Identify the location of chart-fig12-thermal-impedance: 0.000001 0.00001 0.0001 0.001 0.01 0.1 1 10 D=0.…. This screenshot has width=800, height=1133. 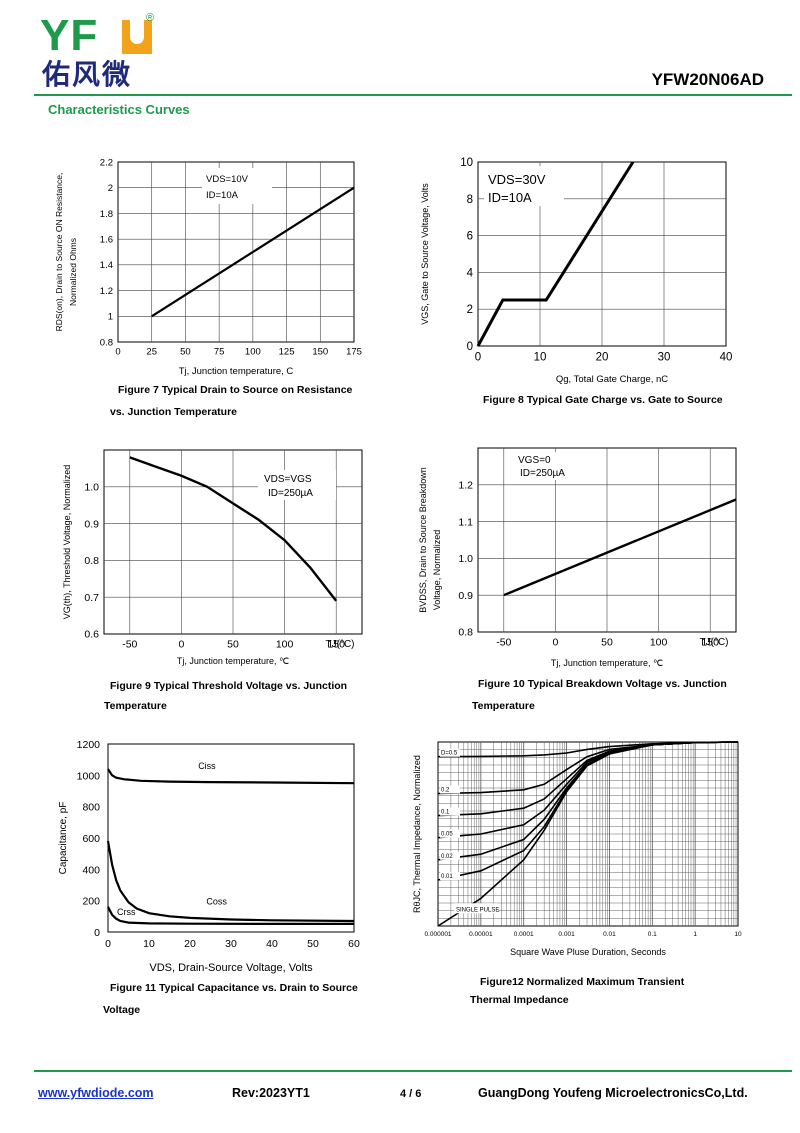
(577, 849).